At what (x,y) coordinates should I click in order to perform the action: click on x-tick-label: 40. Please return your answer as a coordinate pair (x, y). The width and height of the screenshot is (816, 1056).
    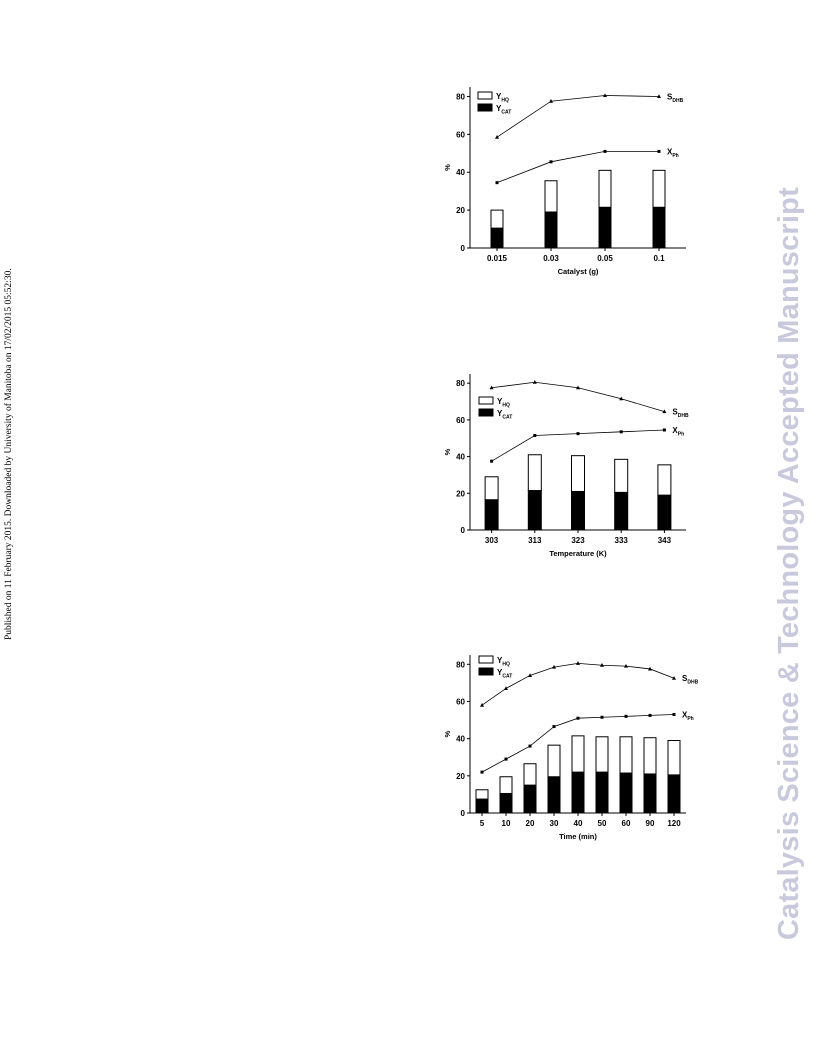
    Looking at the image, I should click on (578, 823).